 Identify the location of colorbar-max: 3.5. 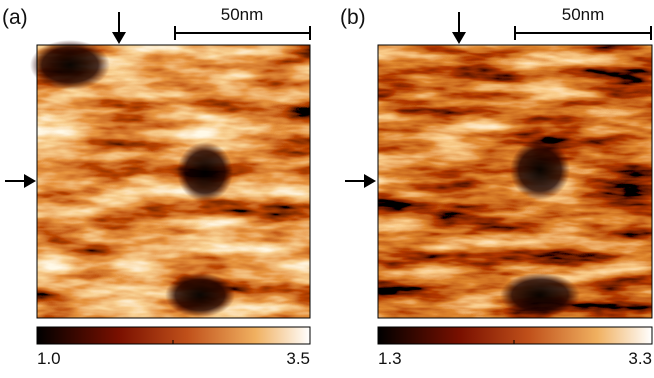
(298, 358).